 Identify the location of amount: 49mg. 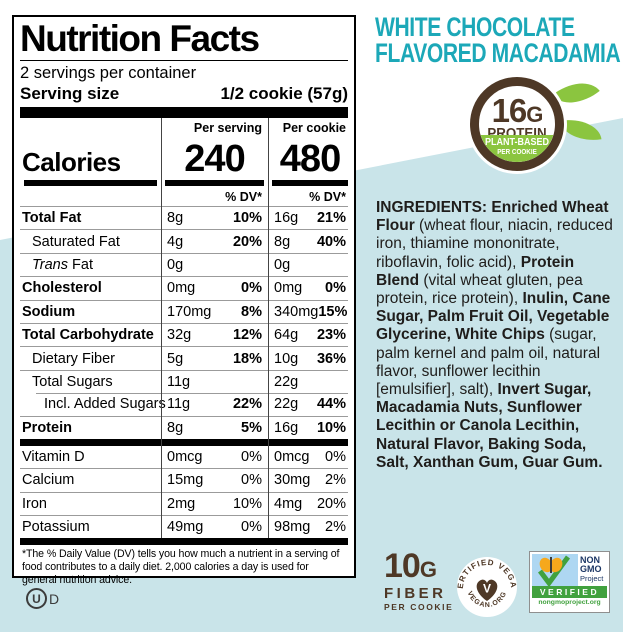
(185, 527).